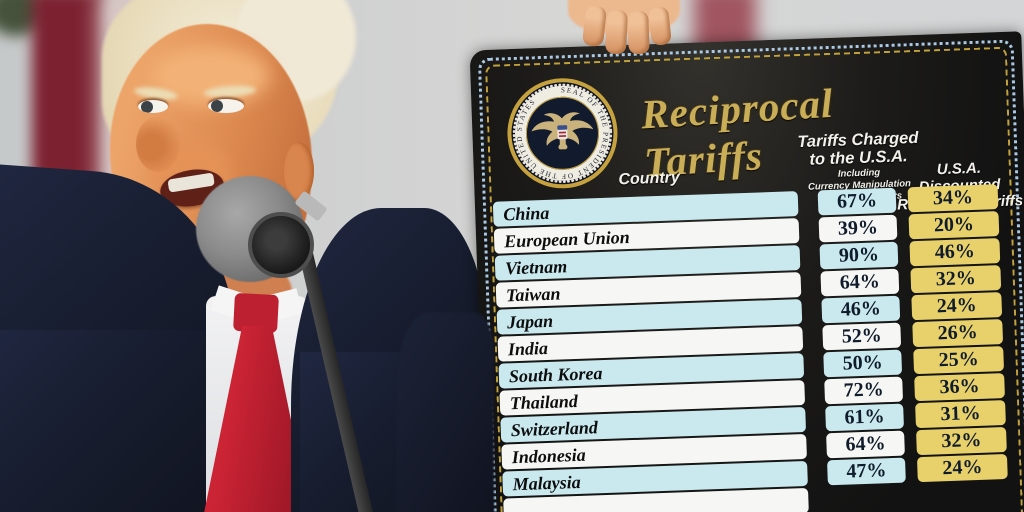  I want to click on microphone-capsule, so click(281, 245).